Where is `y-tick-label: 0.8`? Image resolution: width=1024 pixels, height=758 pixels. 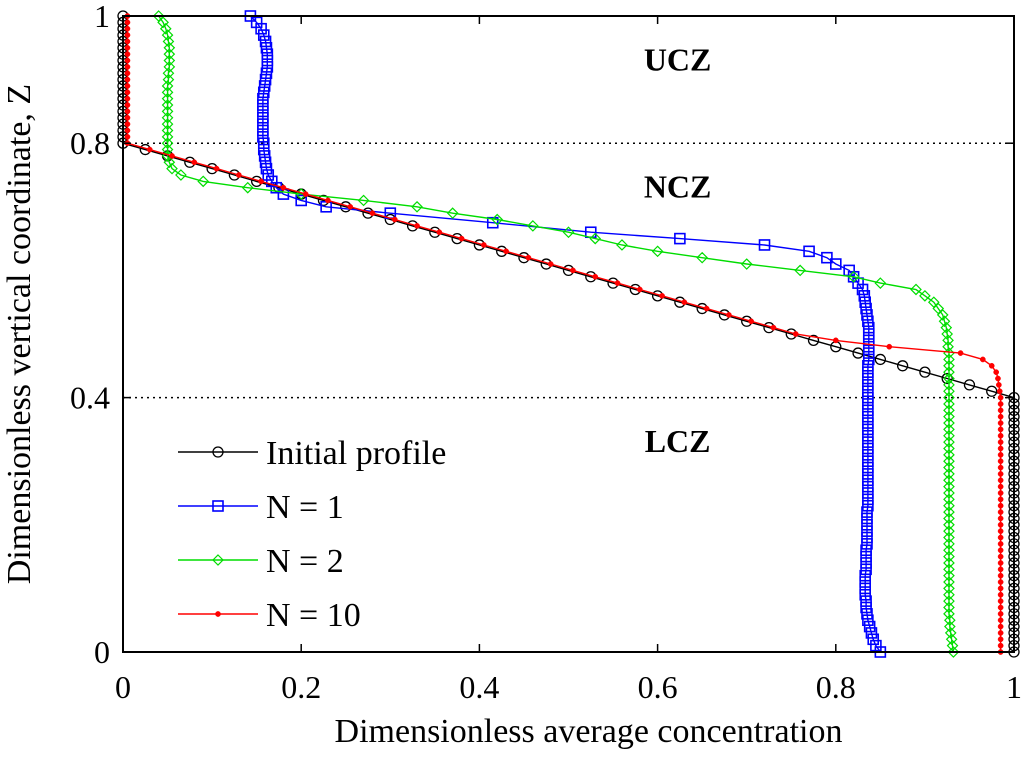
y-tick-label: 0.8 is located at coordinates (90, 143).